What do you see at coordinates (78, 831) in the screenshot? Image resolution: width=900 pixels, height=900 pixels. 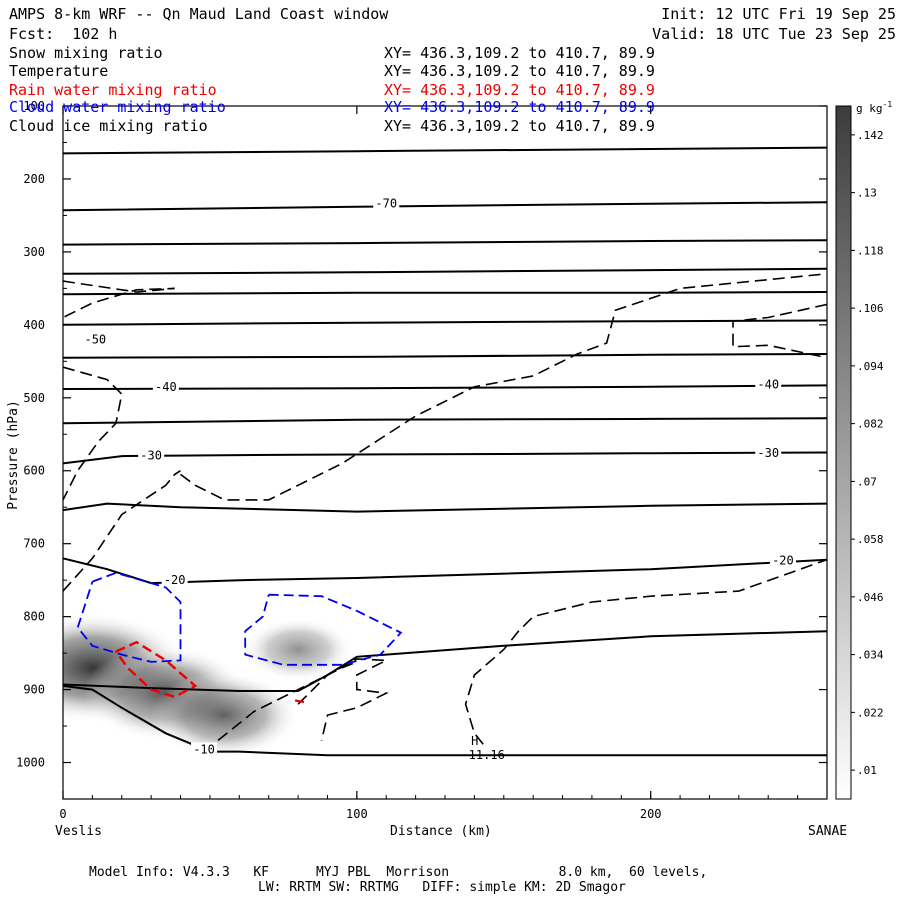 I see `left-endpoint-label: Veslis` at bounding box center [78, 831].